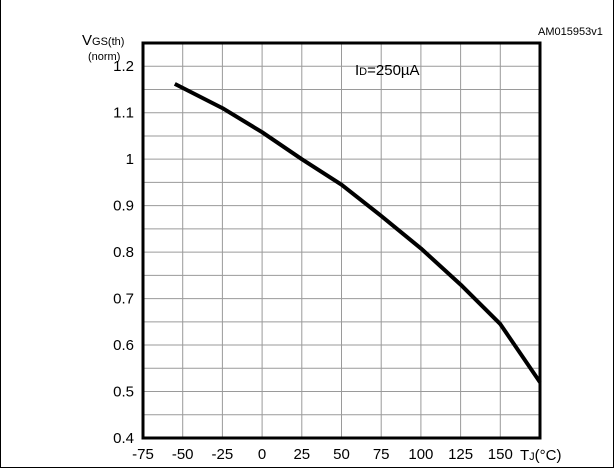  Describe the element at coordinates (341, 454) in the screenshot. I see `x-tick-label: 50` at that location.